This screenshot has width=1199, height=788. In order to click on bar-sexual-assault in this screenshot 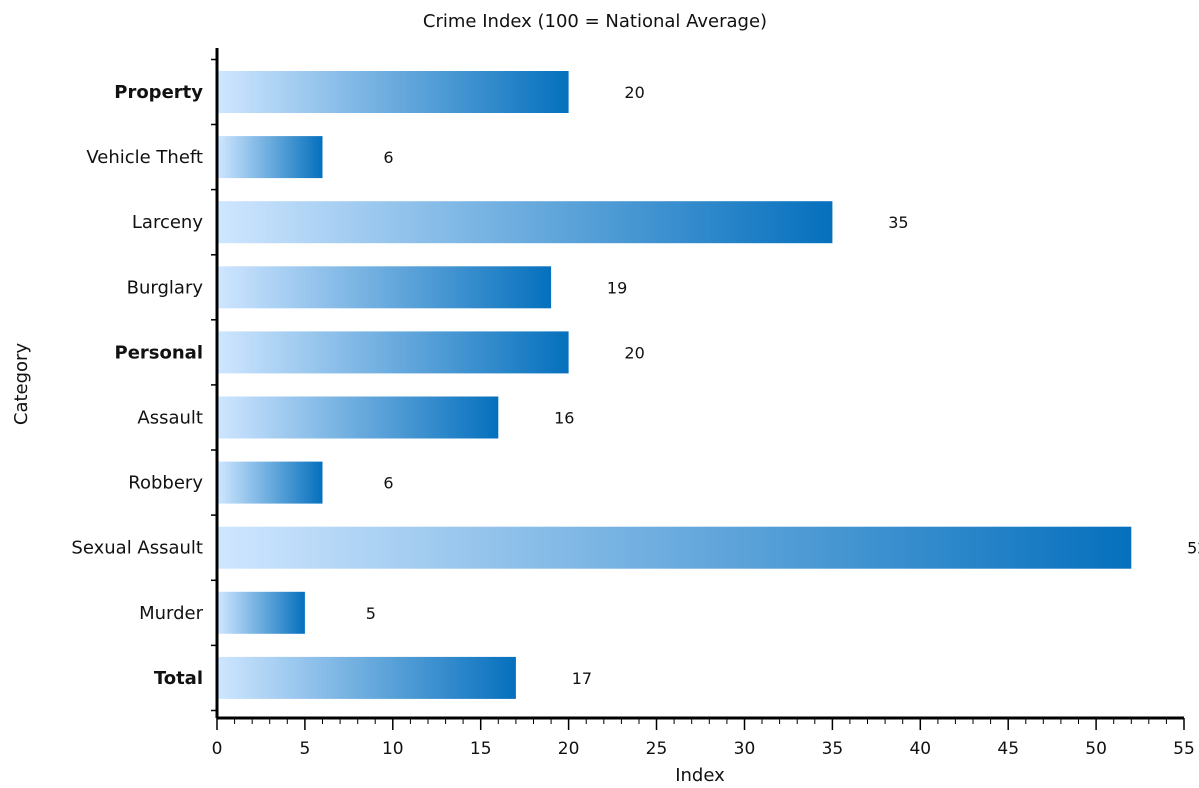, I will do `click(675, 547)`.